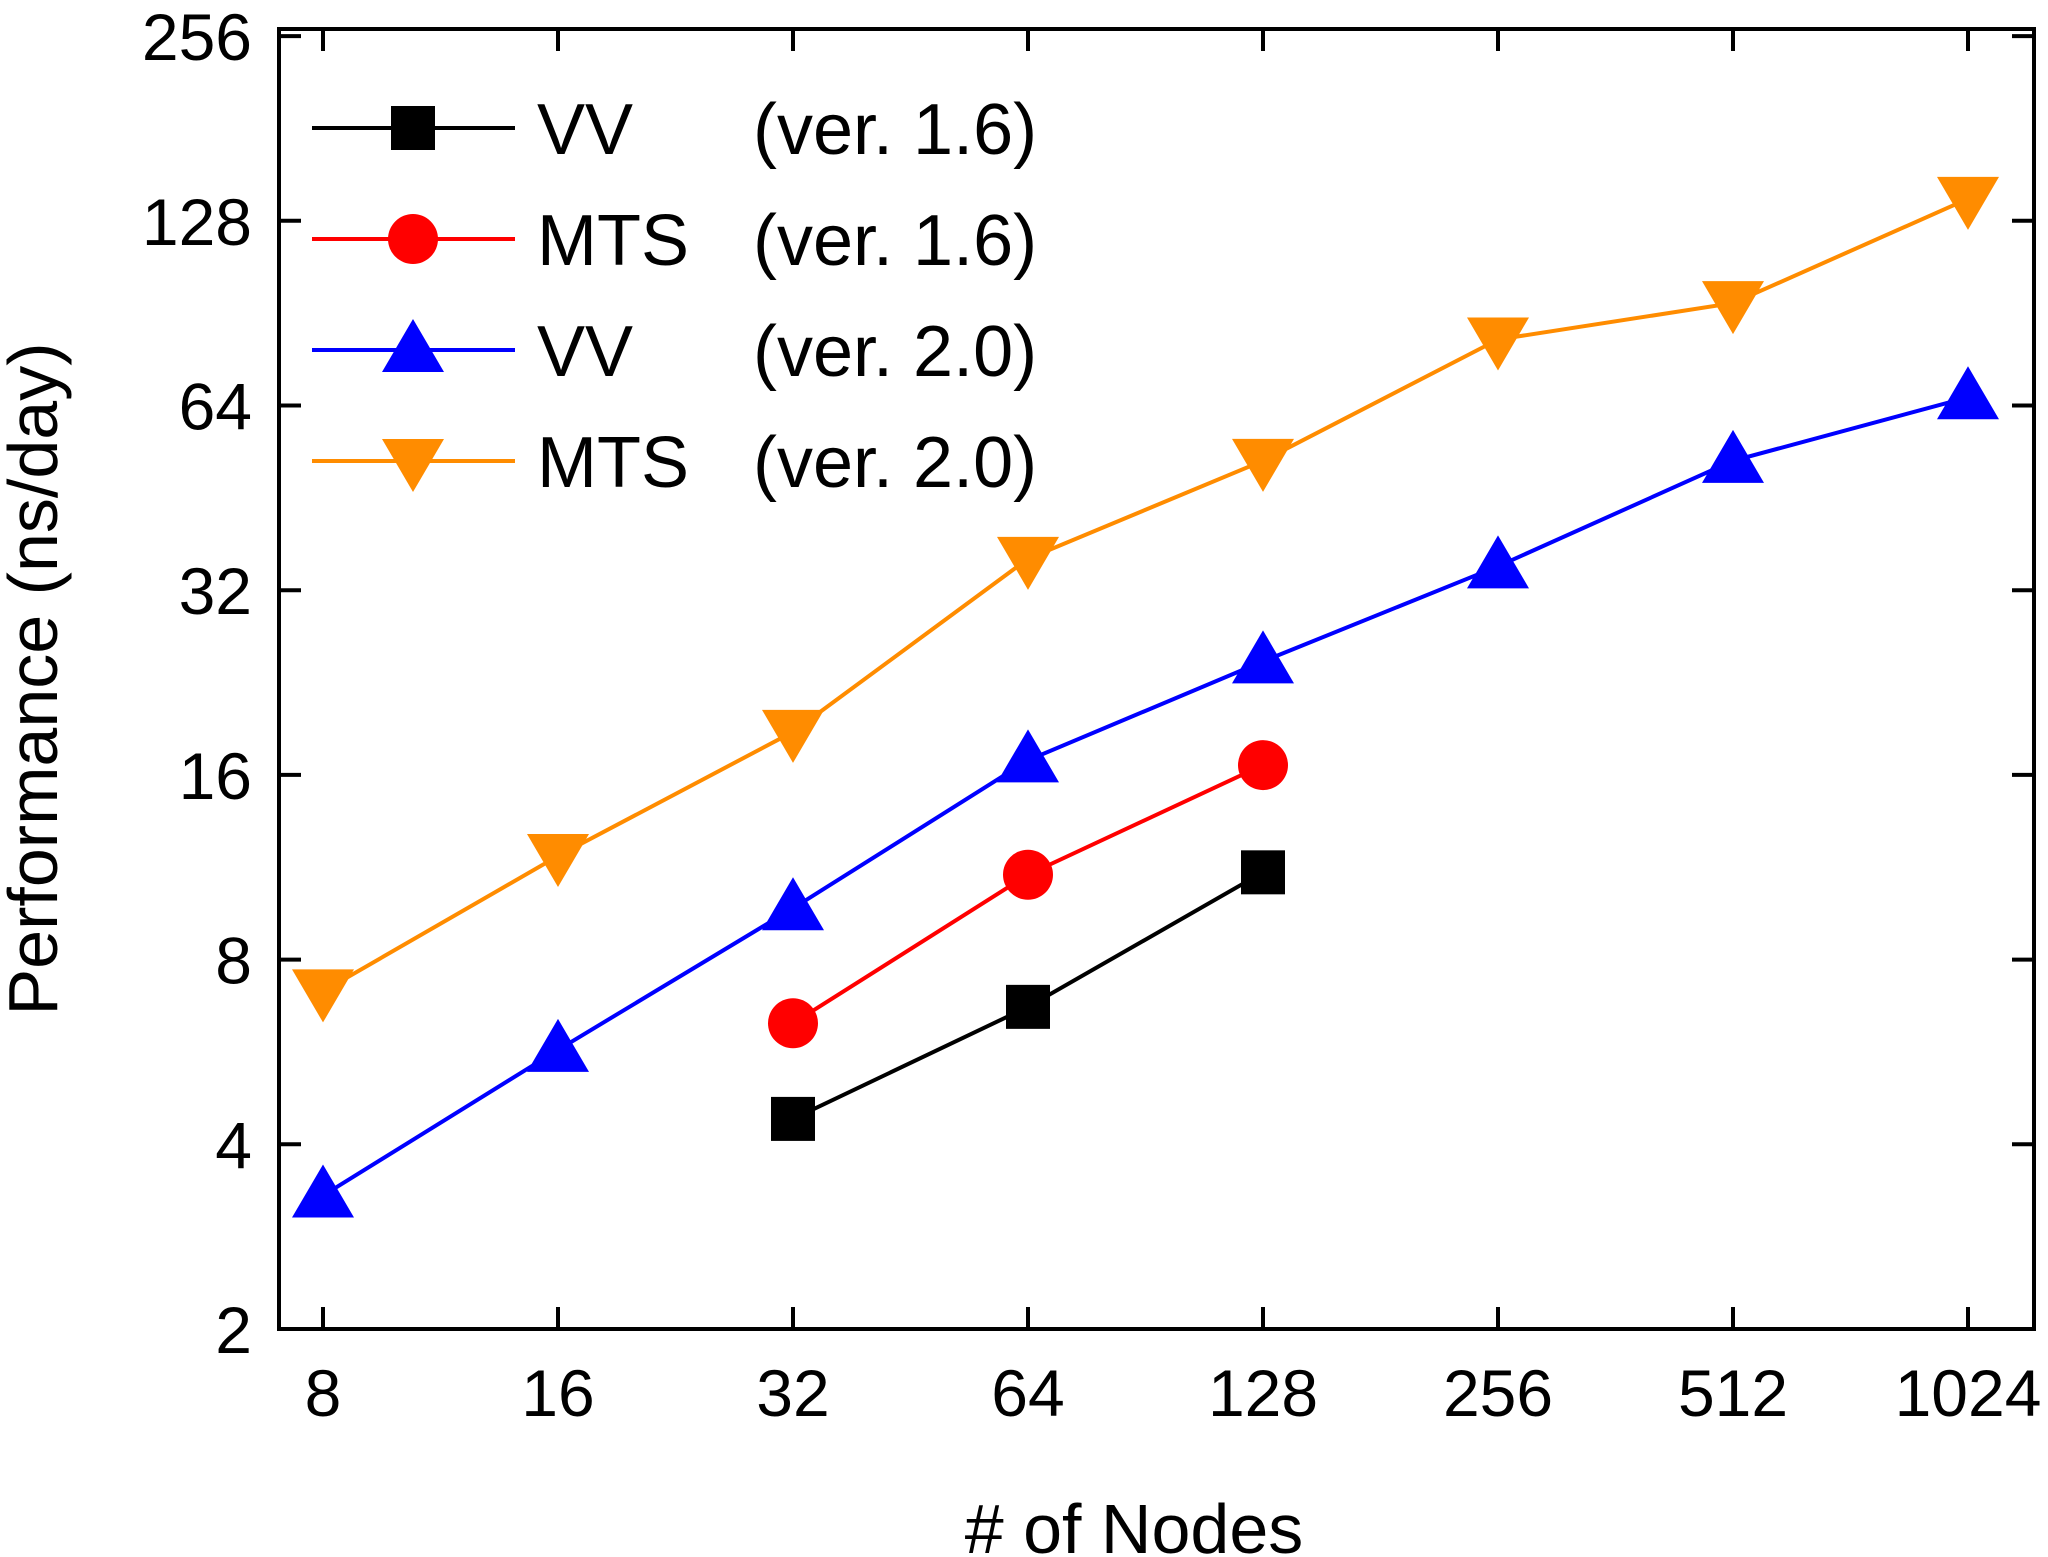 Image resolution: width=2048 pixels, height=1557 pixels. I want to click on legend-version-3: (ver. 2.0), so click(895, 463).